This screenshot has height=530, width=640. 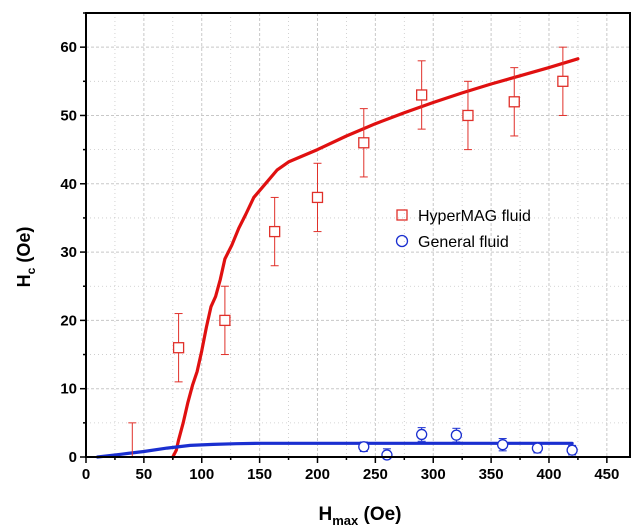 What do you see at coordinates (68, 389) in the screenshot?
I see `y-tick-label: 10` at bounding box center [68, 389].